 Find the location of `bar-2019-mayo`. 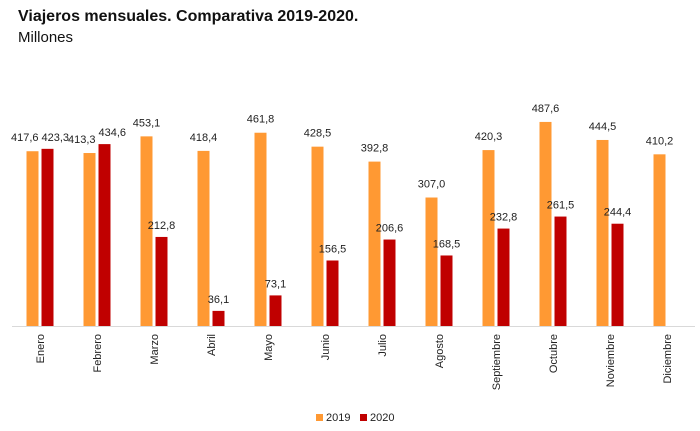

bar-2019-mayo is located at coordinates (260, 229).